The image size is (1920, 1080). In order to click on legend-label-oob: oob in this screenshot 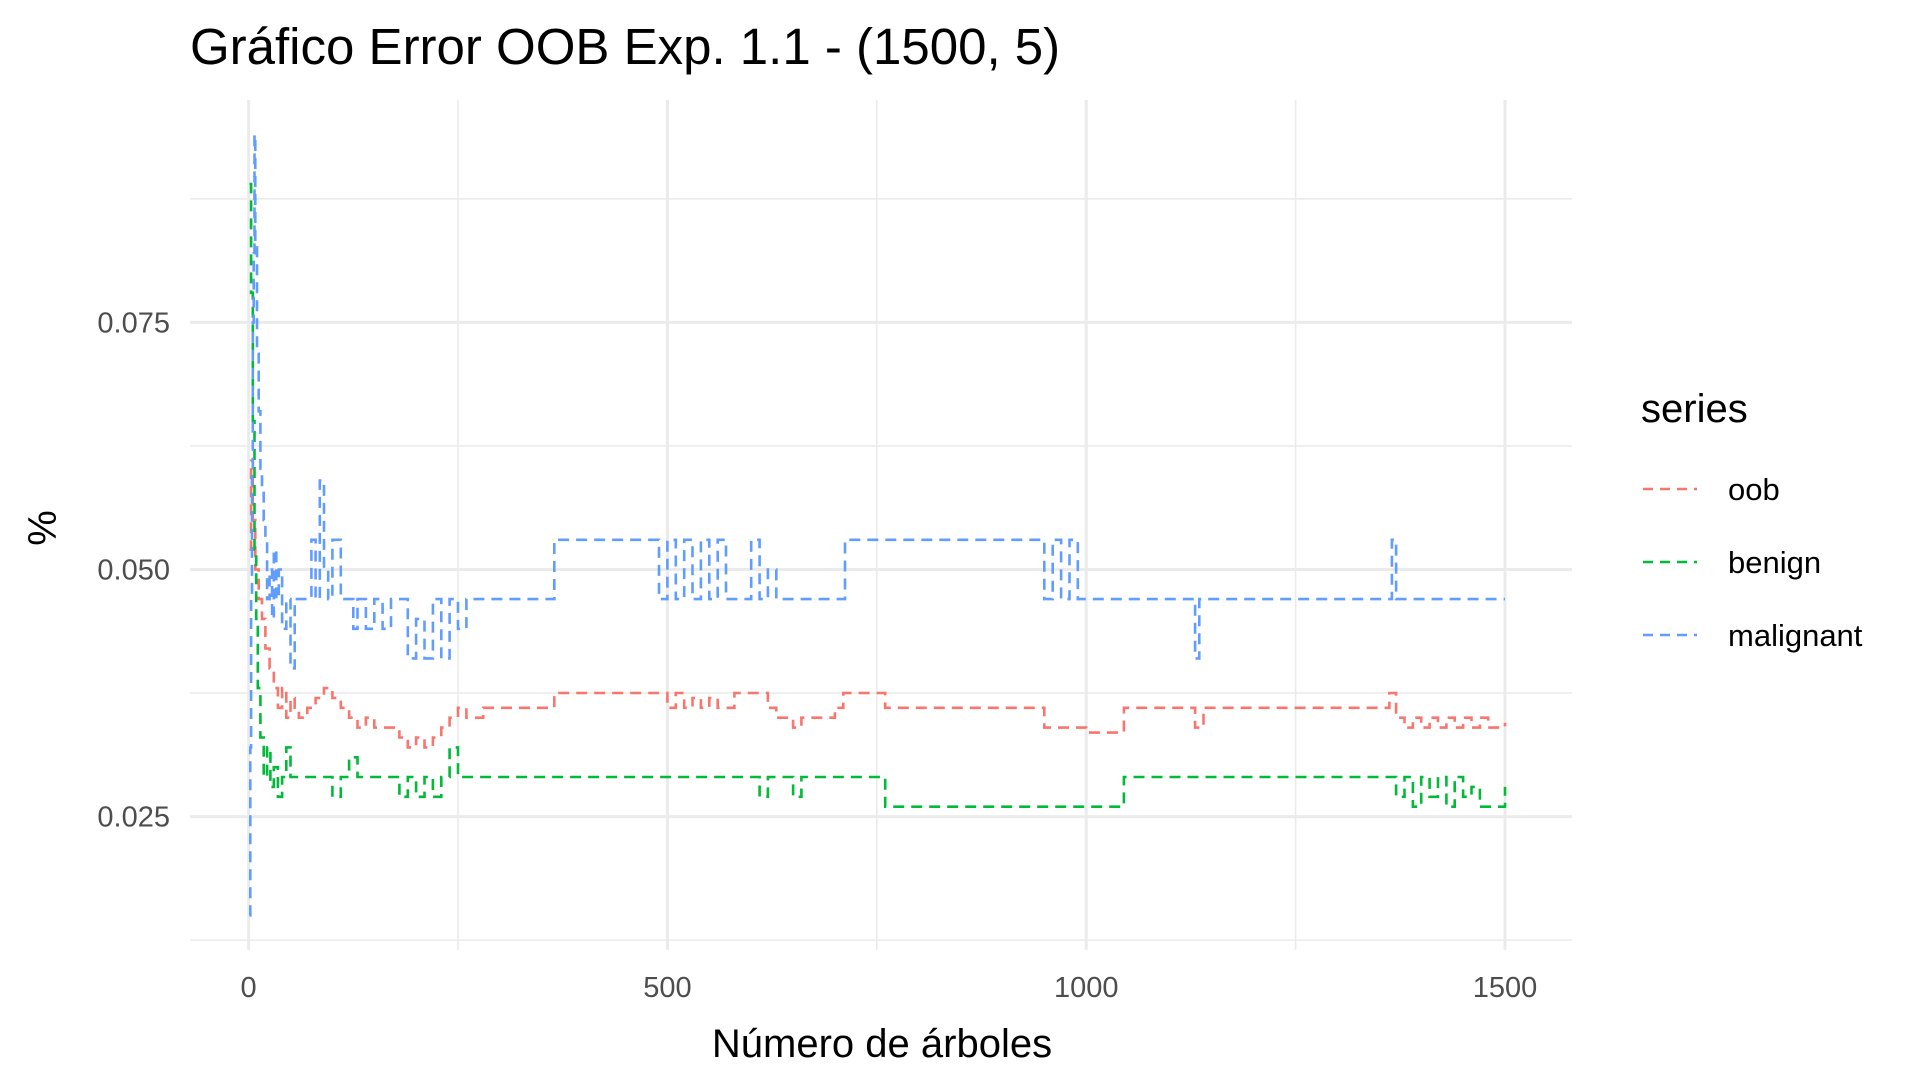, I will do `click(1754, 489)`.